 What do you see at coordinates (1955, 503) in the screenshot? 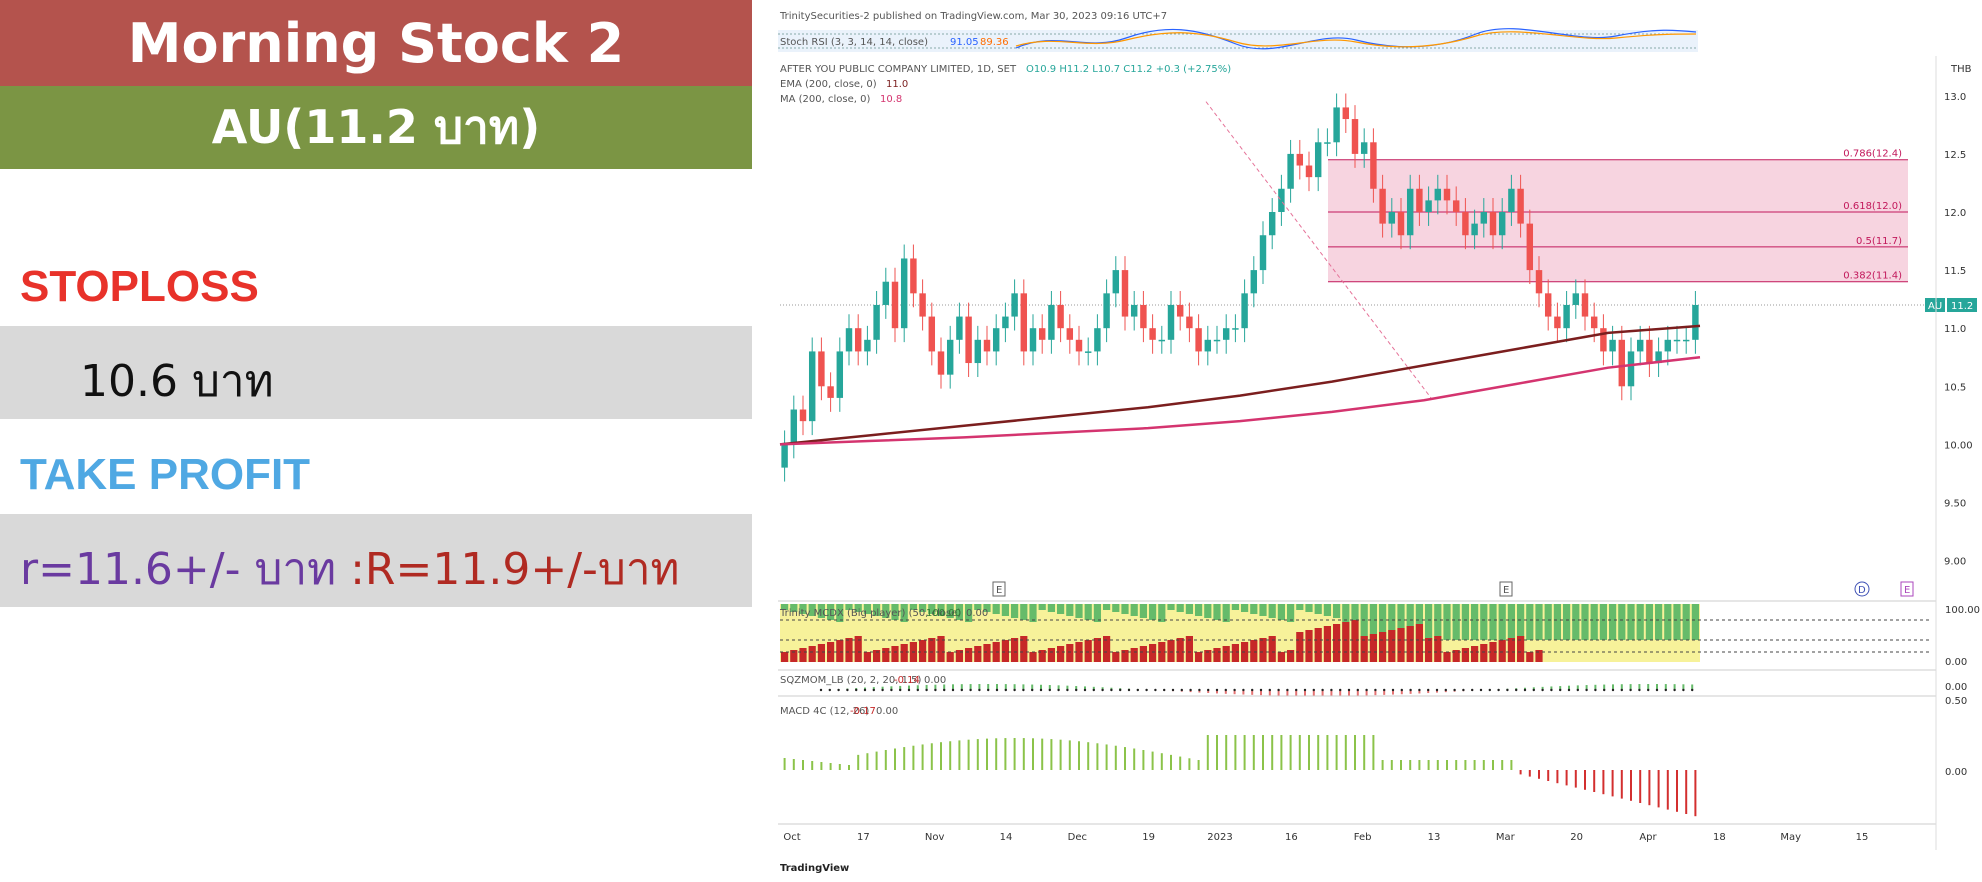
I see `y-tick-label: 9.50` at bounding box center [1955, 503].